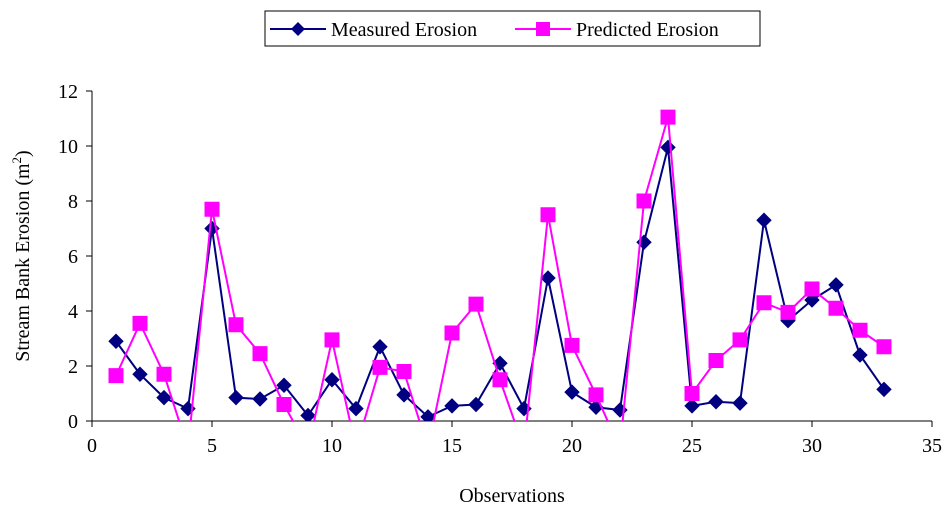 This screenshot has width=945, height=508. What do you see at coordinates (68, 147) in the screenshot?
I see `y-tick-label: 10` at bounding box center [68, 147].